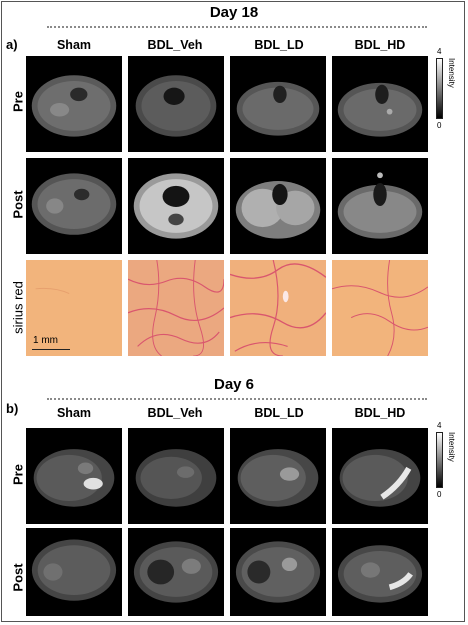 This screenshot has height=625, width=468. What do you see at coordinates (439, 425) in the screenshot?
I see `day6-colorbar-max: 4` at bounding box center [439, 425].